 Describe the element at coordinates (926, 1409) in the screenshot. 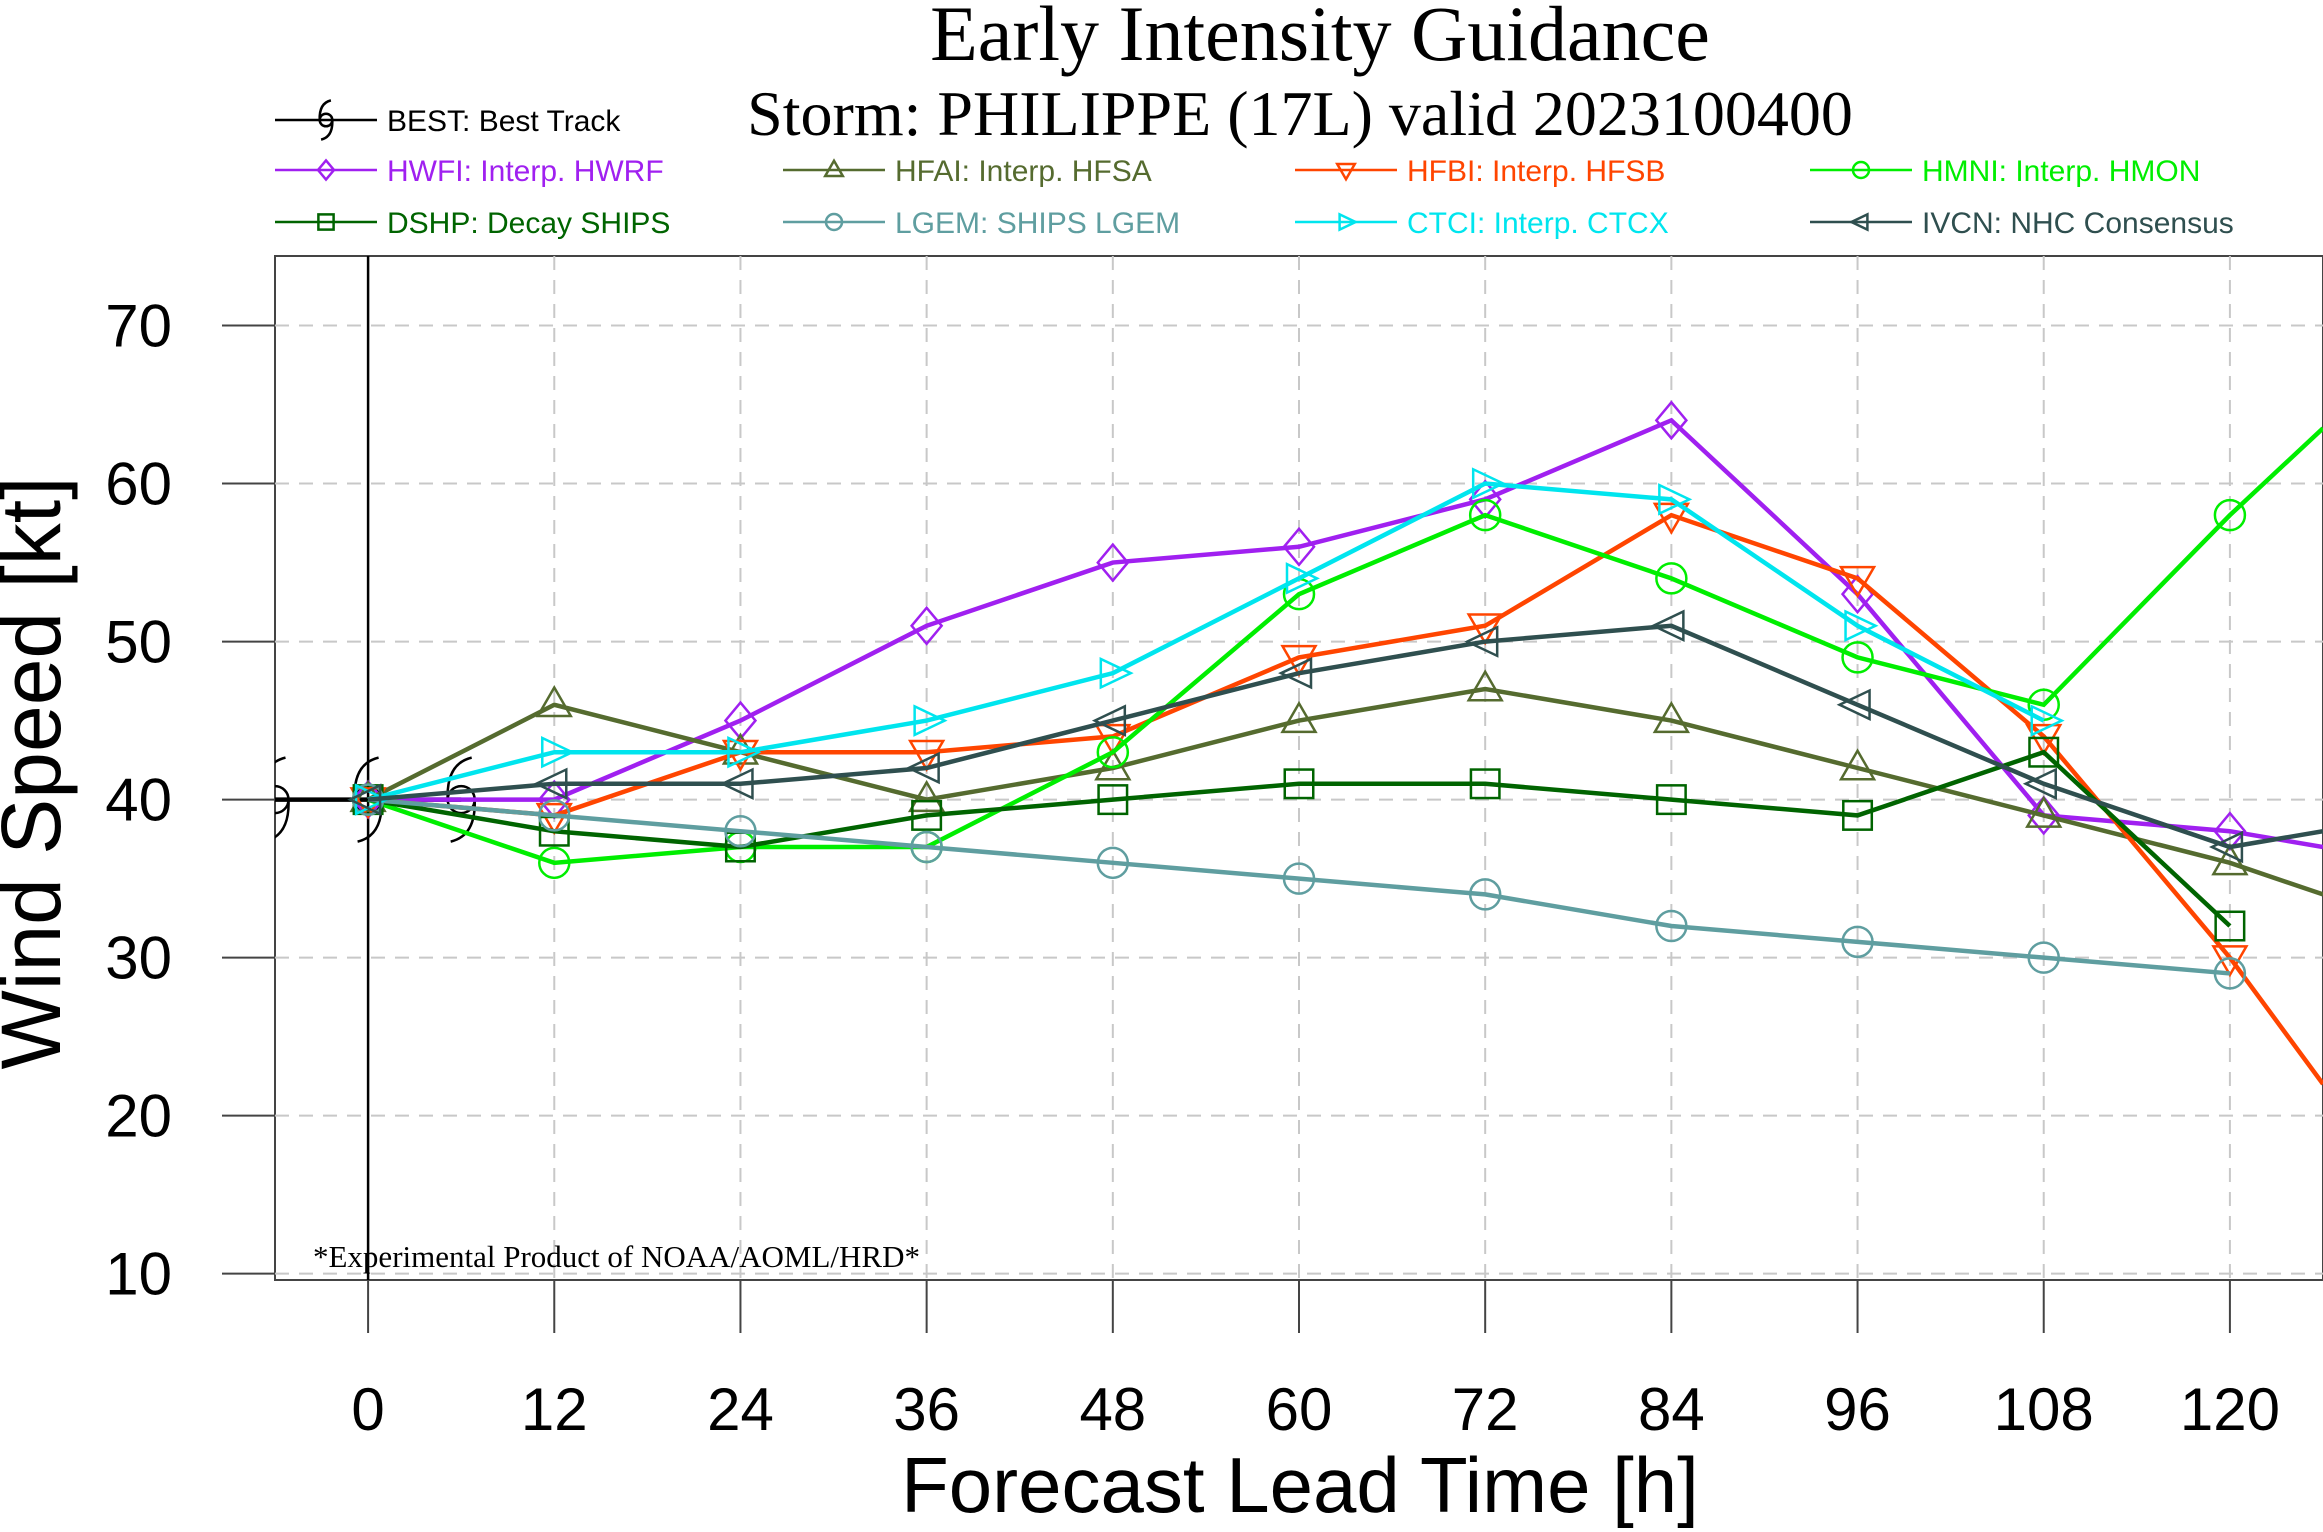

I see `x-tick-label: 36` at that location.